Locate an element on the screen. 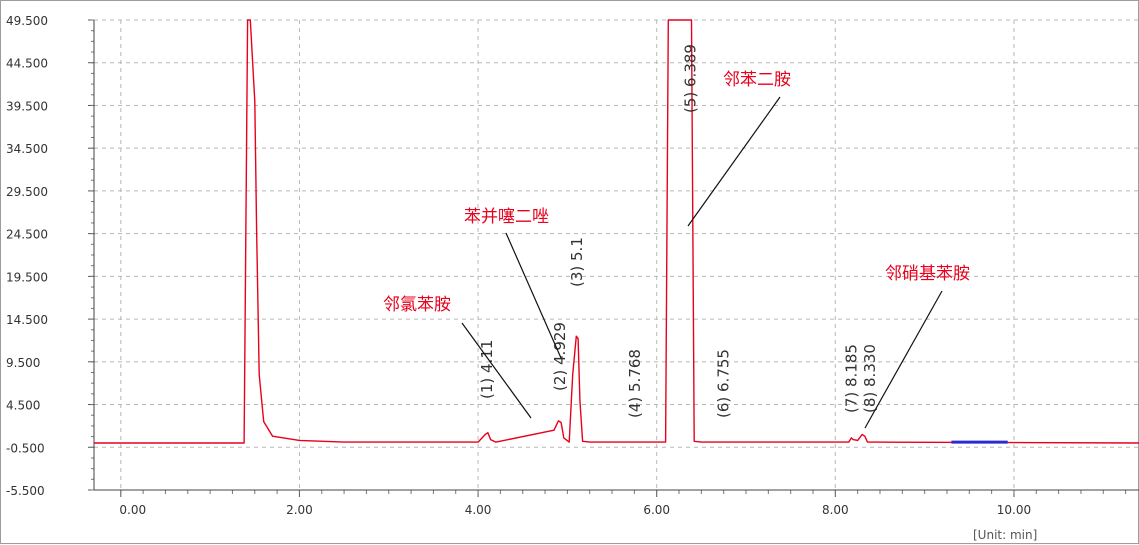 The height and width of the screenshot is (545, 1139). y-tick-label: 34.500 is located at coordinates (27, 149).